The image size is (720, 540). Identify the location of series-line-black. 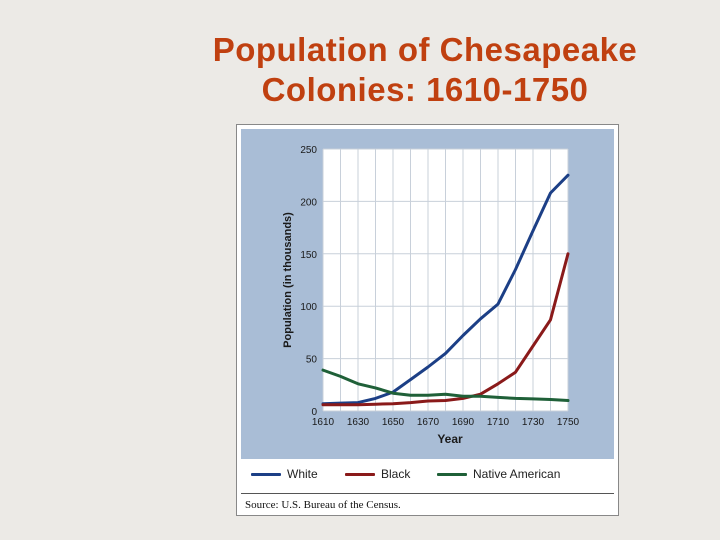
(445, 329).